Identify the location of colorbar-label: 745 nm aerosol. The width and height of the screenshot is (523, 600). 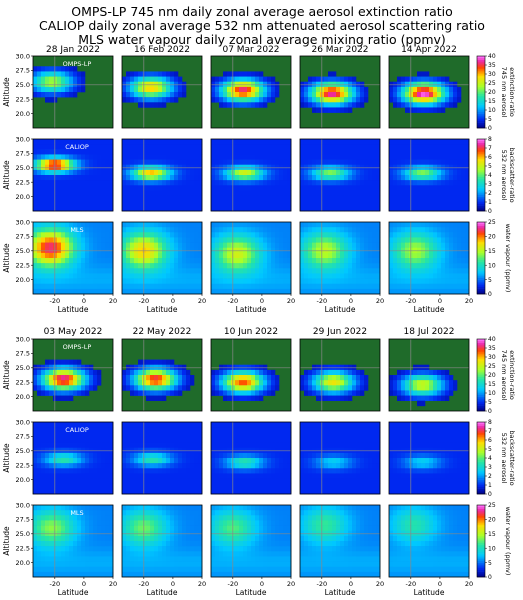
(504, 92).